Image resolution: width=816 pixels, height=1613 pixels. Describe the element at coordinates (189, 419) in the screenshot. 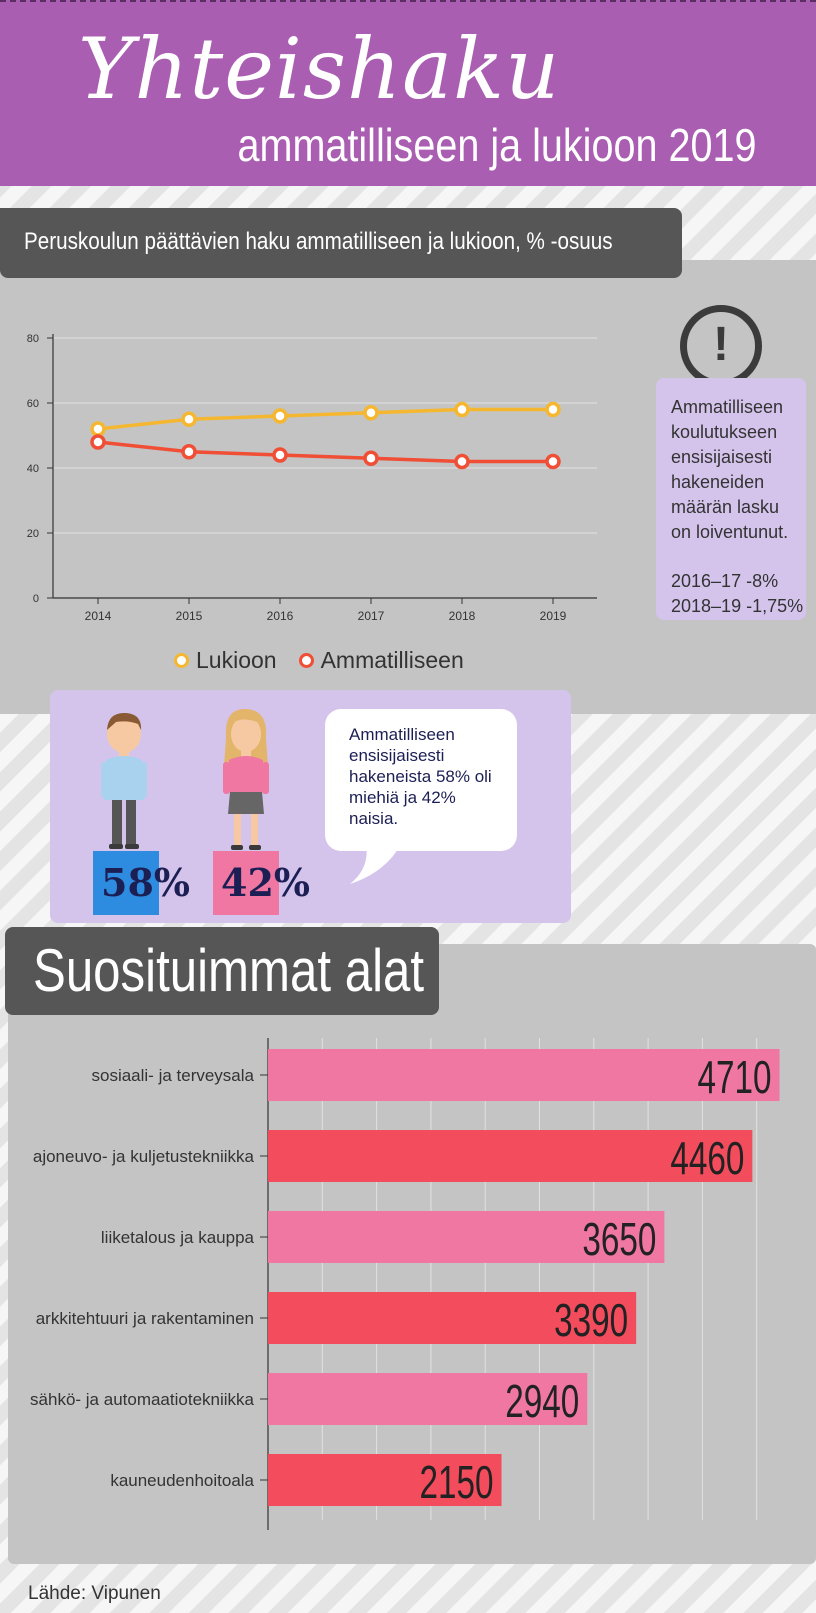

I see `data-point-lukioon-2015` at that location.